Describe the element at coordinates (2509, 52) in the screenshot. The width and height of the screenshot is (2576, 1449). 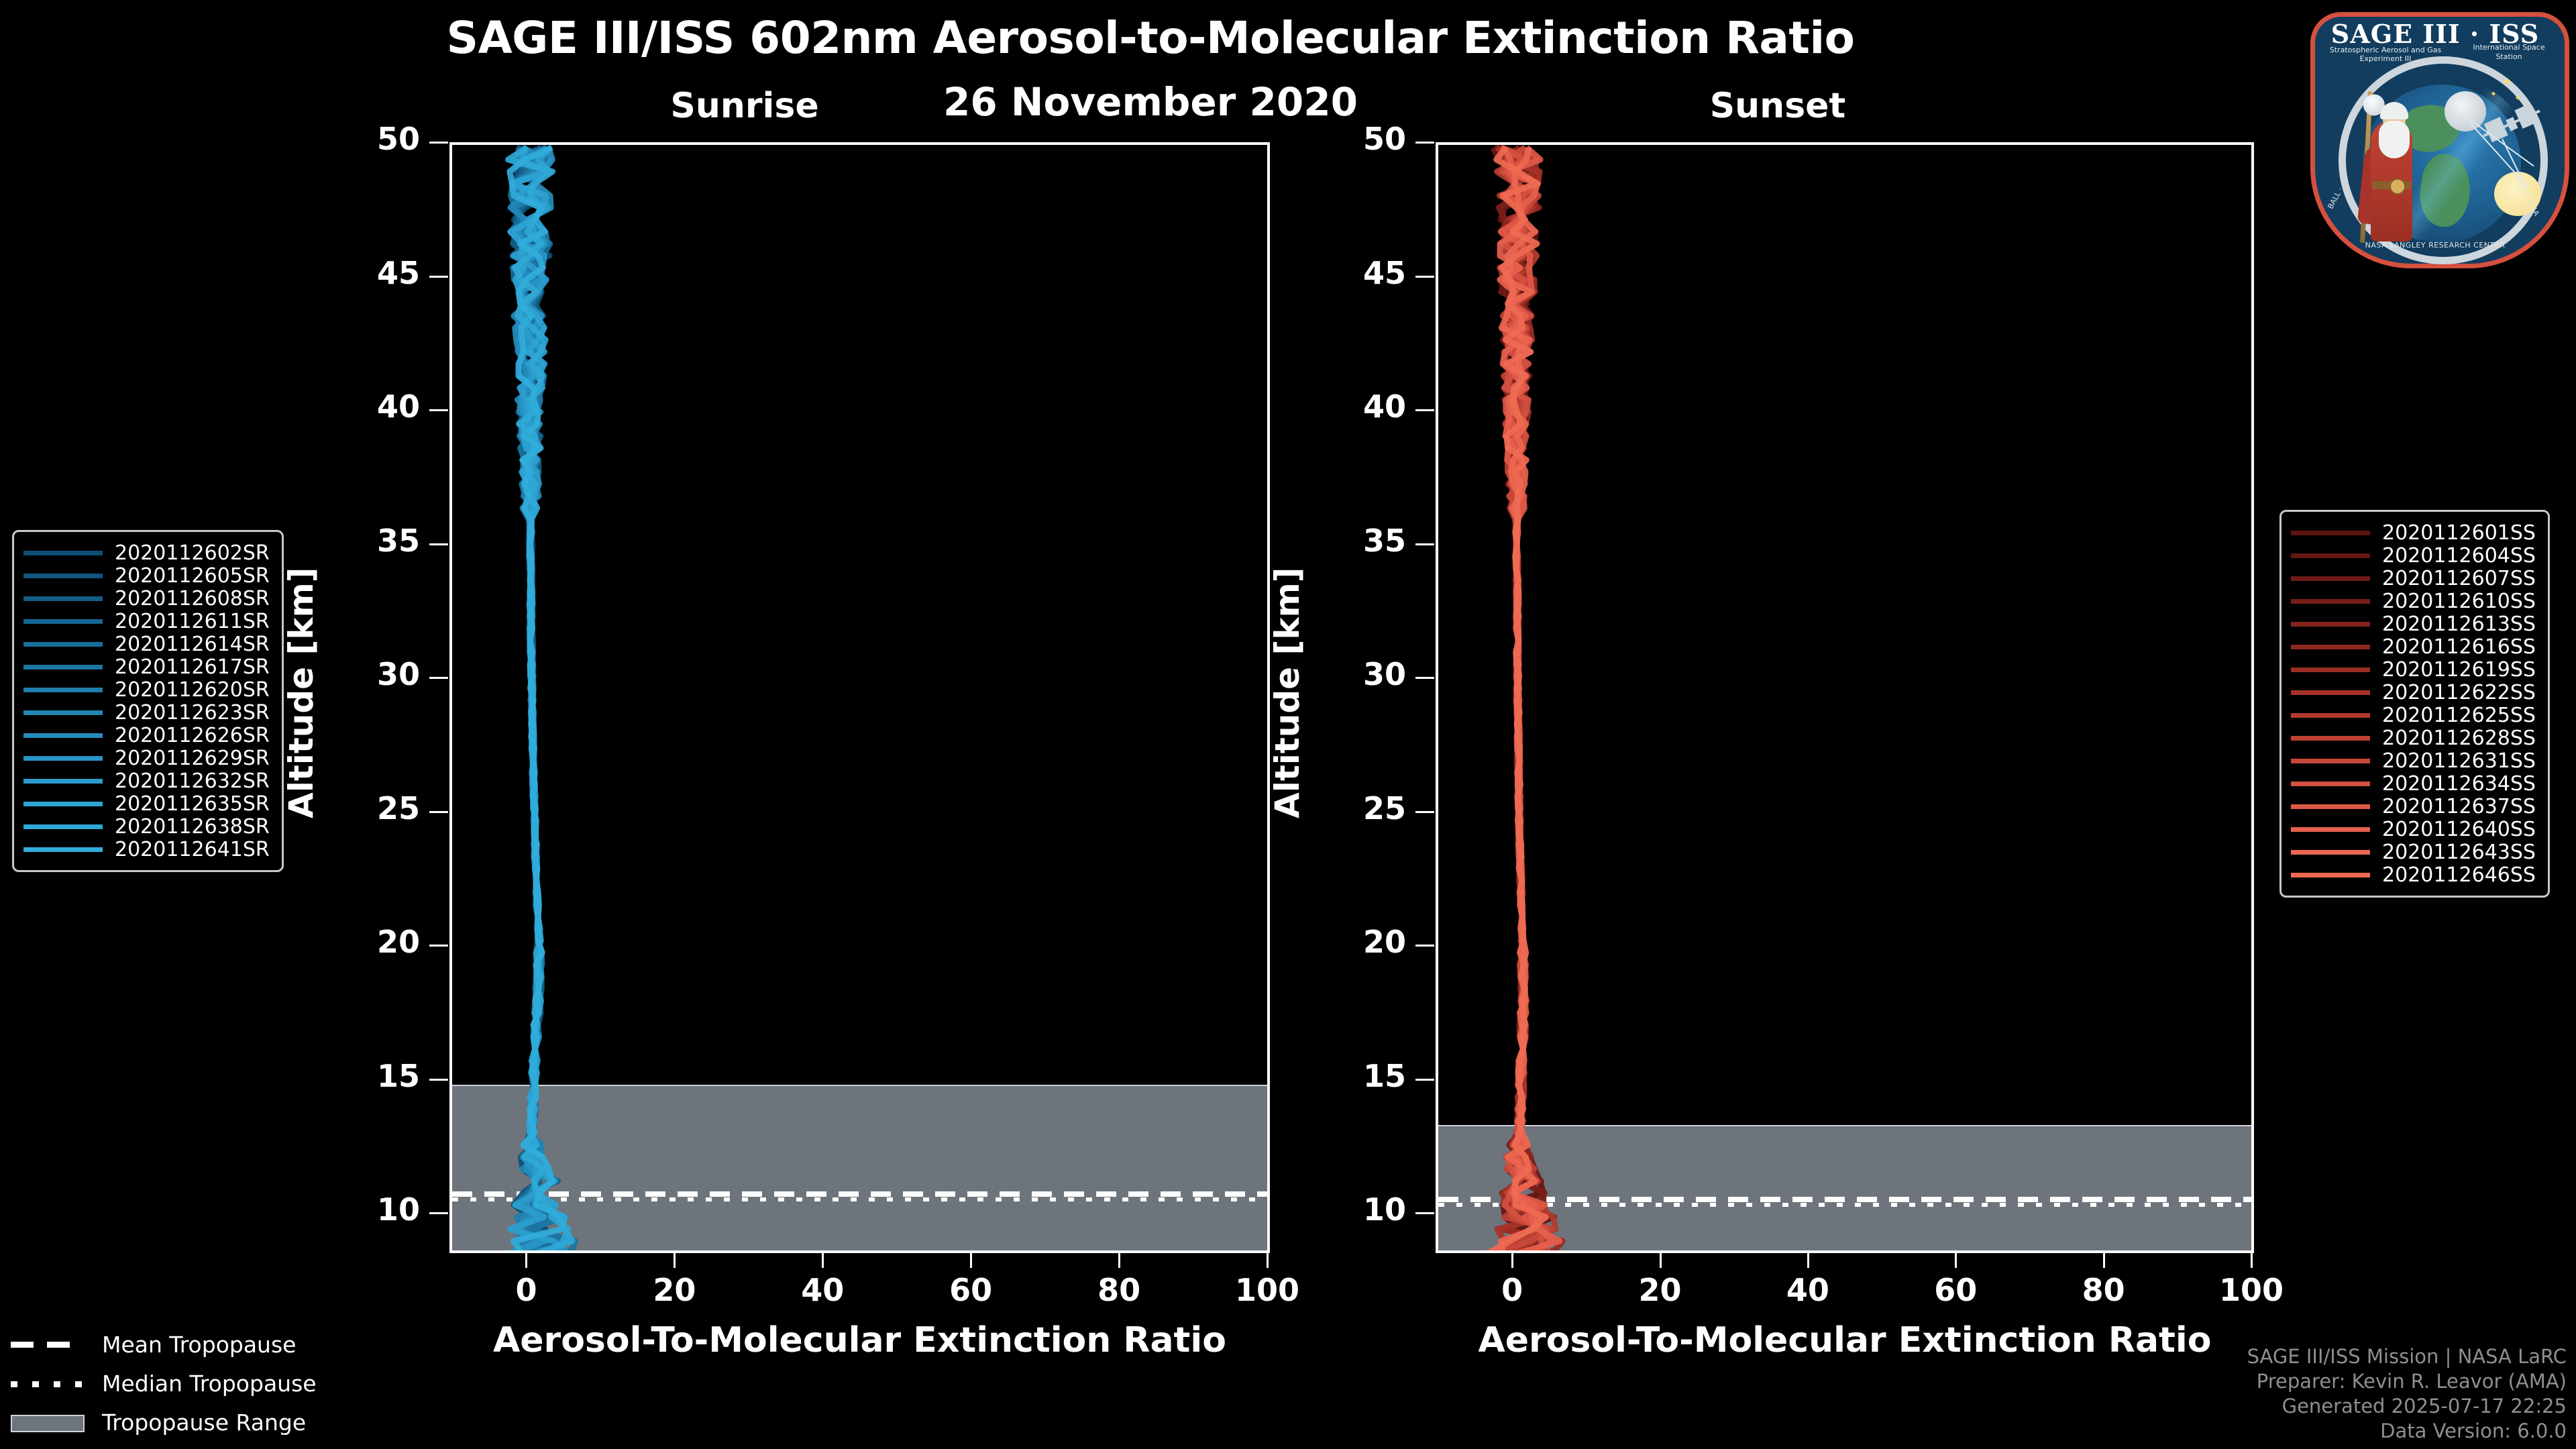
I see `logo-subtitle-right: International Space Station` at that location.